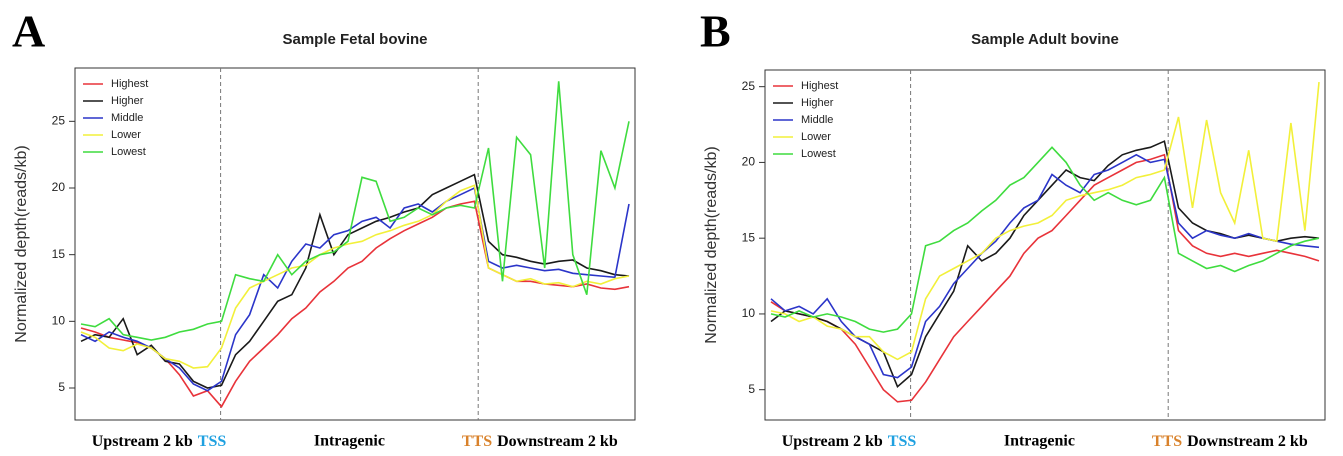  I want to click on panel-label: B, so click(715, 31).